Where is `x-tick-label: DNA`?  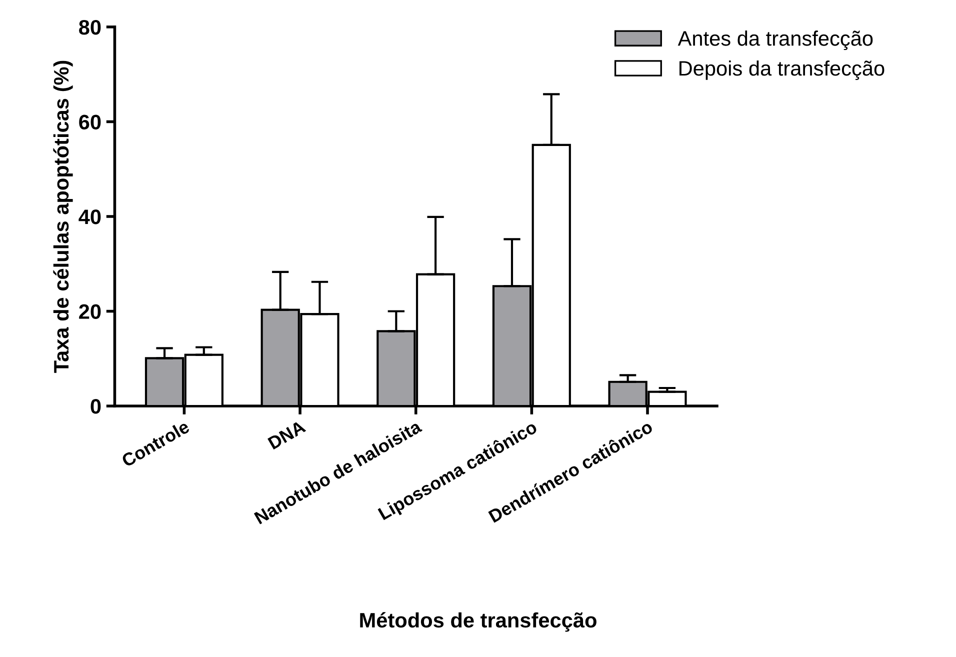 x-tick-label: DNA is located at coordinates (287, 435).